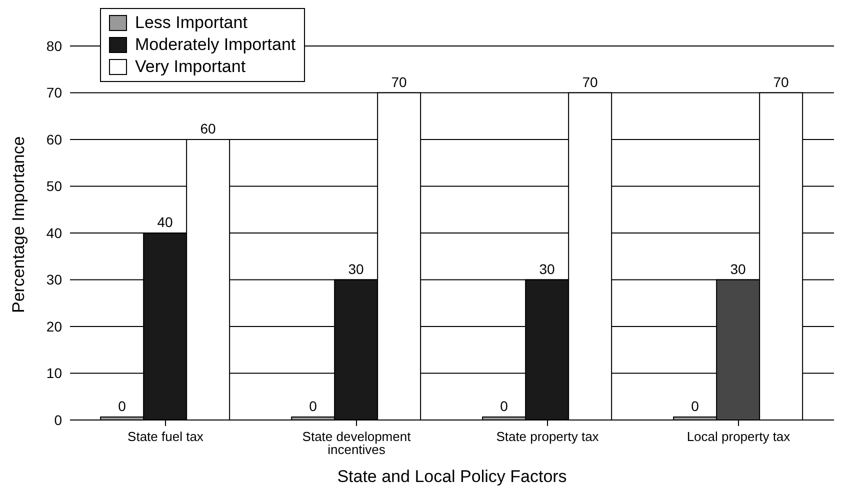 Image resolution: width=850 pixels, height=500 pixels. I want to click on legend-label: Moderately Important, so click(215, 45).